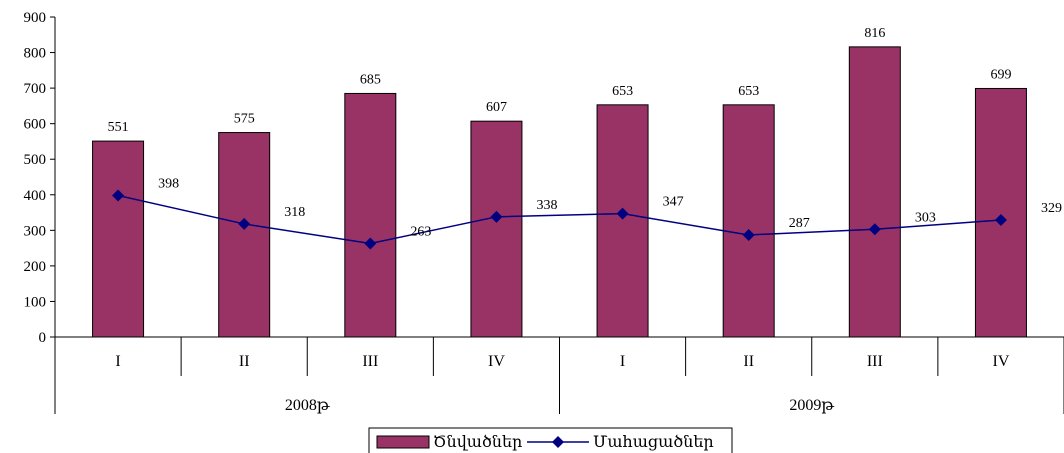  I want to click on bar-data-label: 607, so click(496, 107).